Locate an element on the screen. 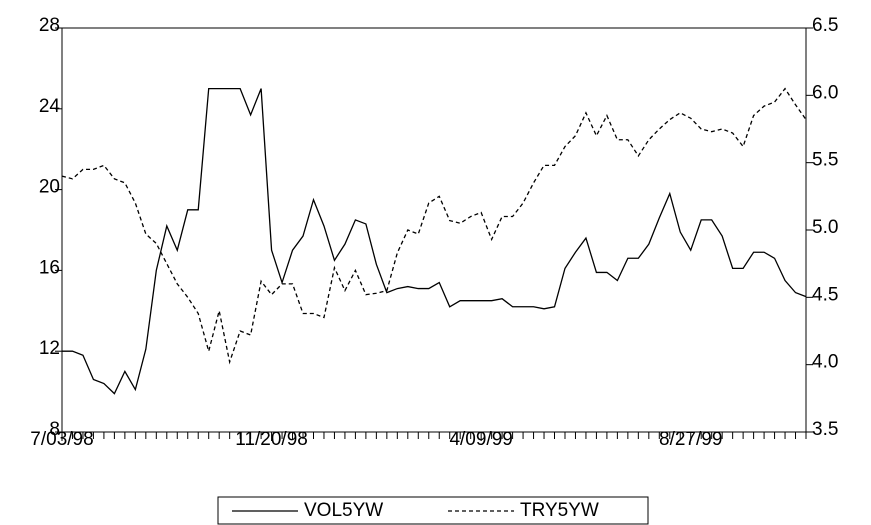  y2-tick-label: 4.0 is located at coordinates (825, 362).